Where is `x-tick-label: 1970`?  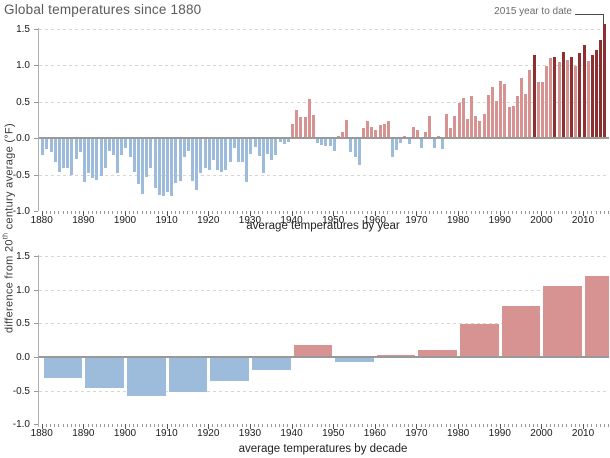
x-tick-label: 1970 is located at coordinates (416, 220).